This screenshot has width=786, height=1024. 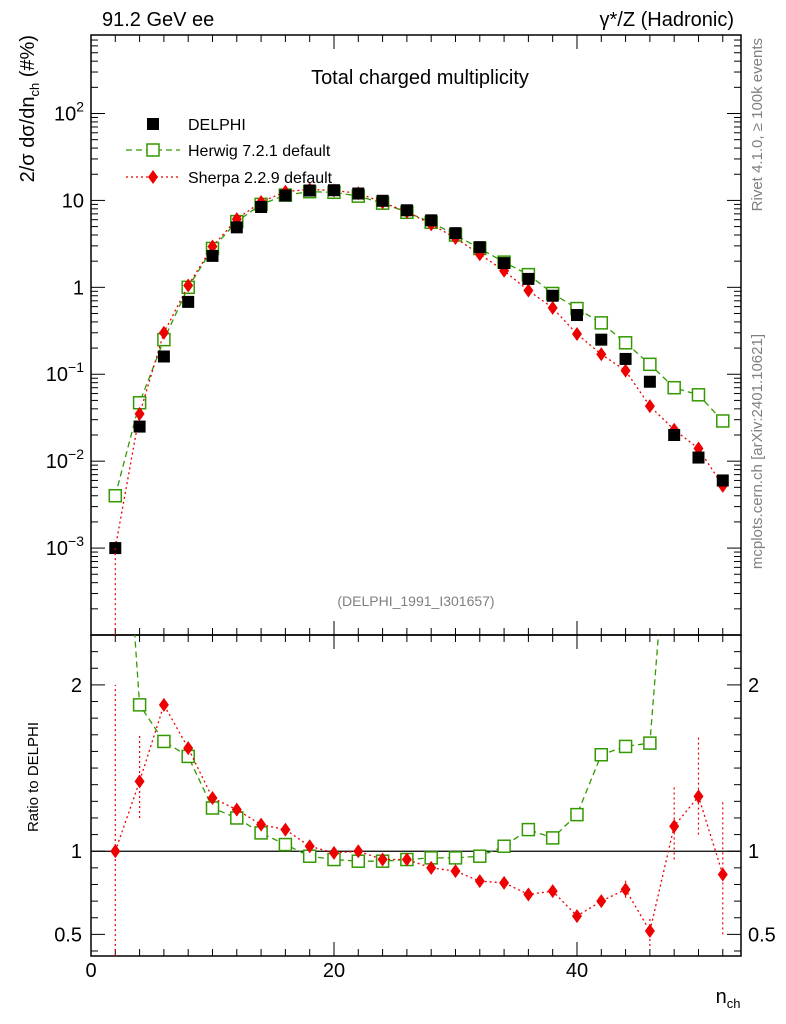 I want to click on xlabel: nch, so click(x=728, y=998).